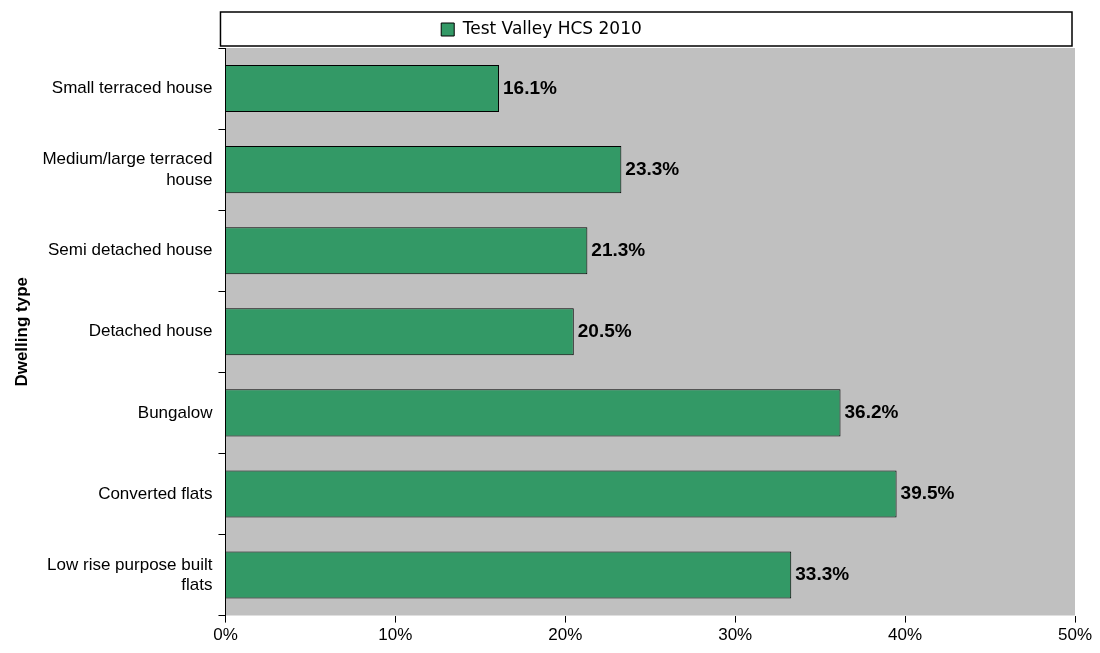  I want to click on y-tick-label: Converted flats, so click(155, 493).